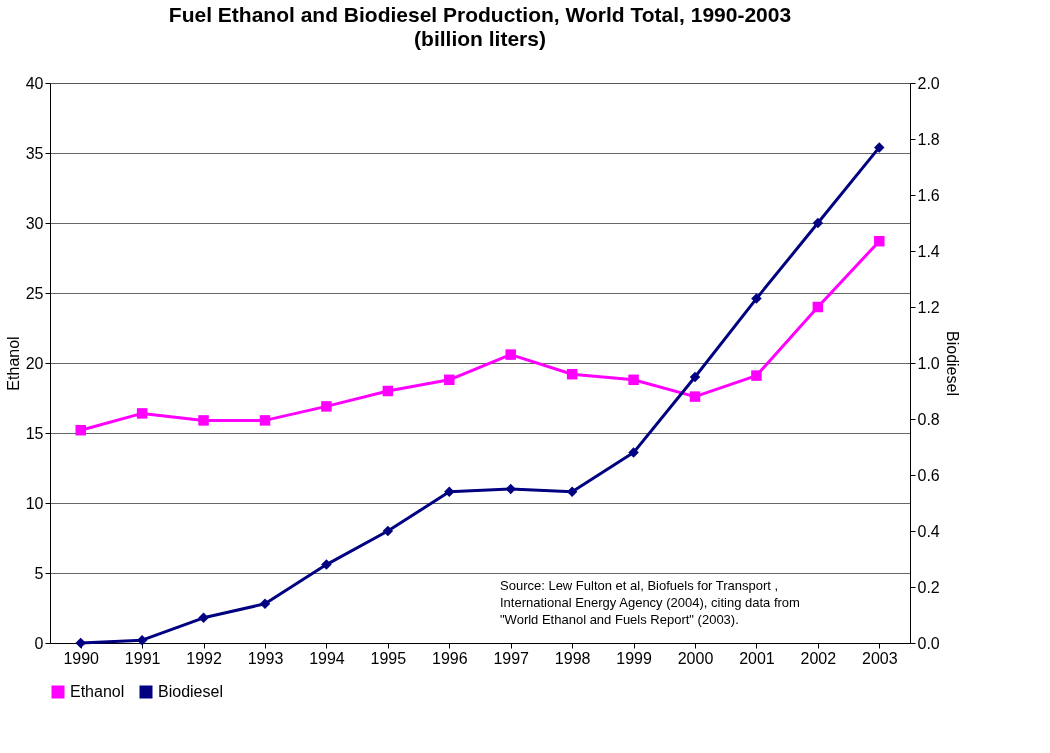  Describe the element at coordinates (928, 587) in the screenshot. I see `y2-tick-label: 0.2` at that location.